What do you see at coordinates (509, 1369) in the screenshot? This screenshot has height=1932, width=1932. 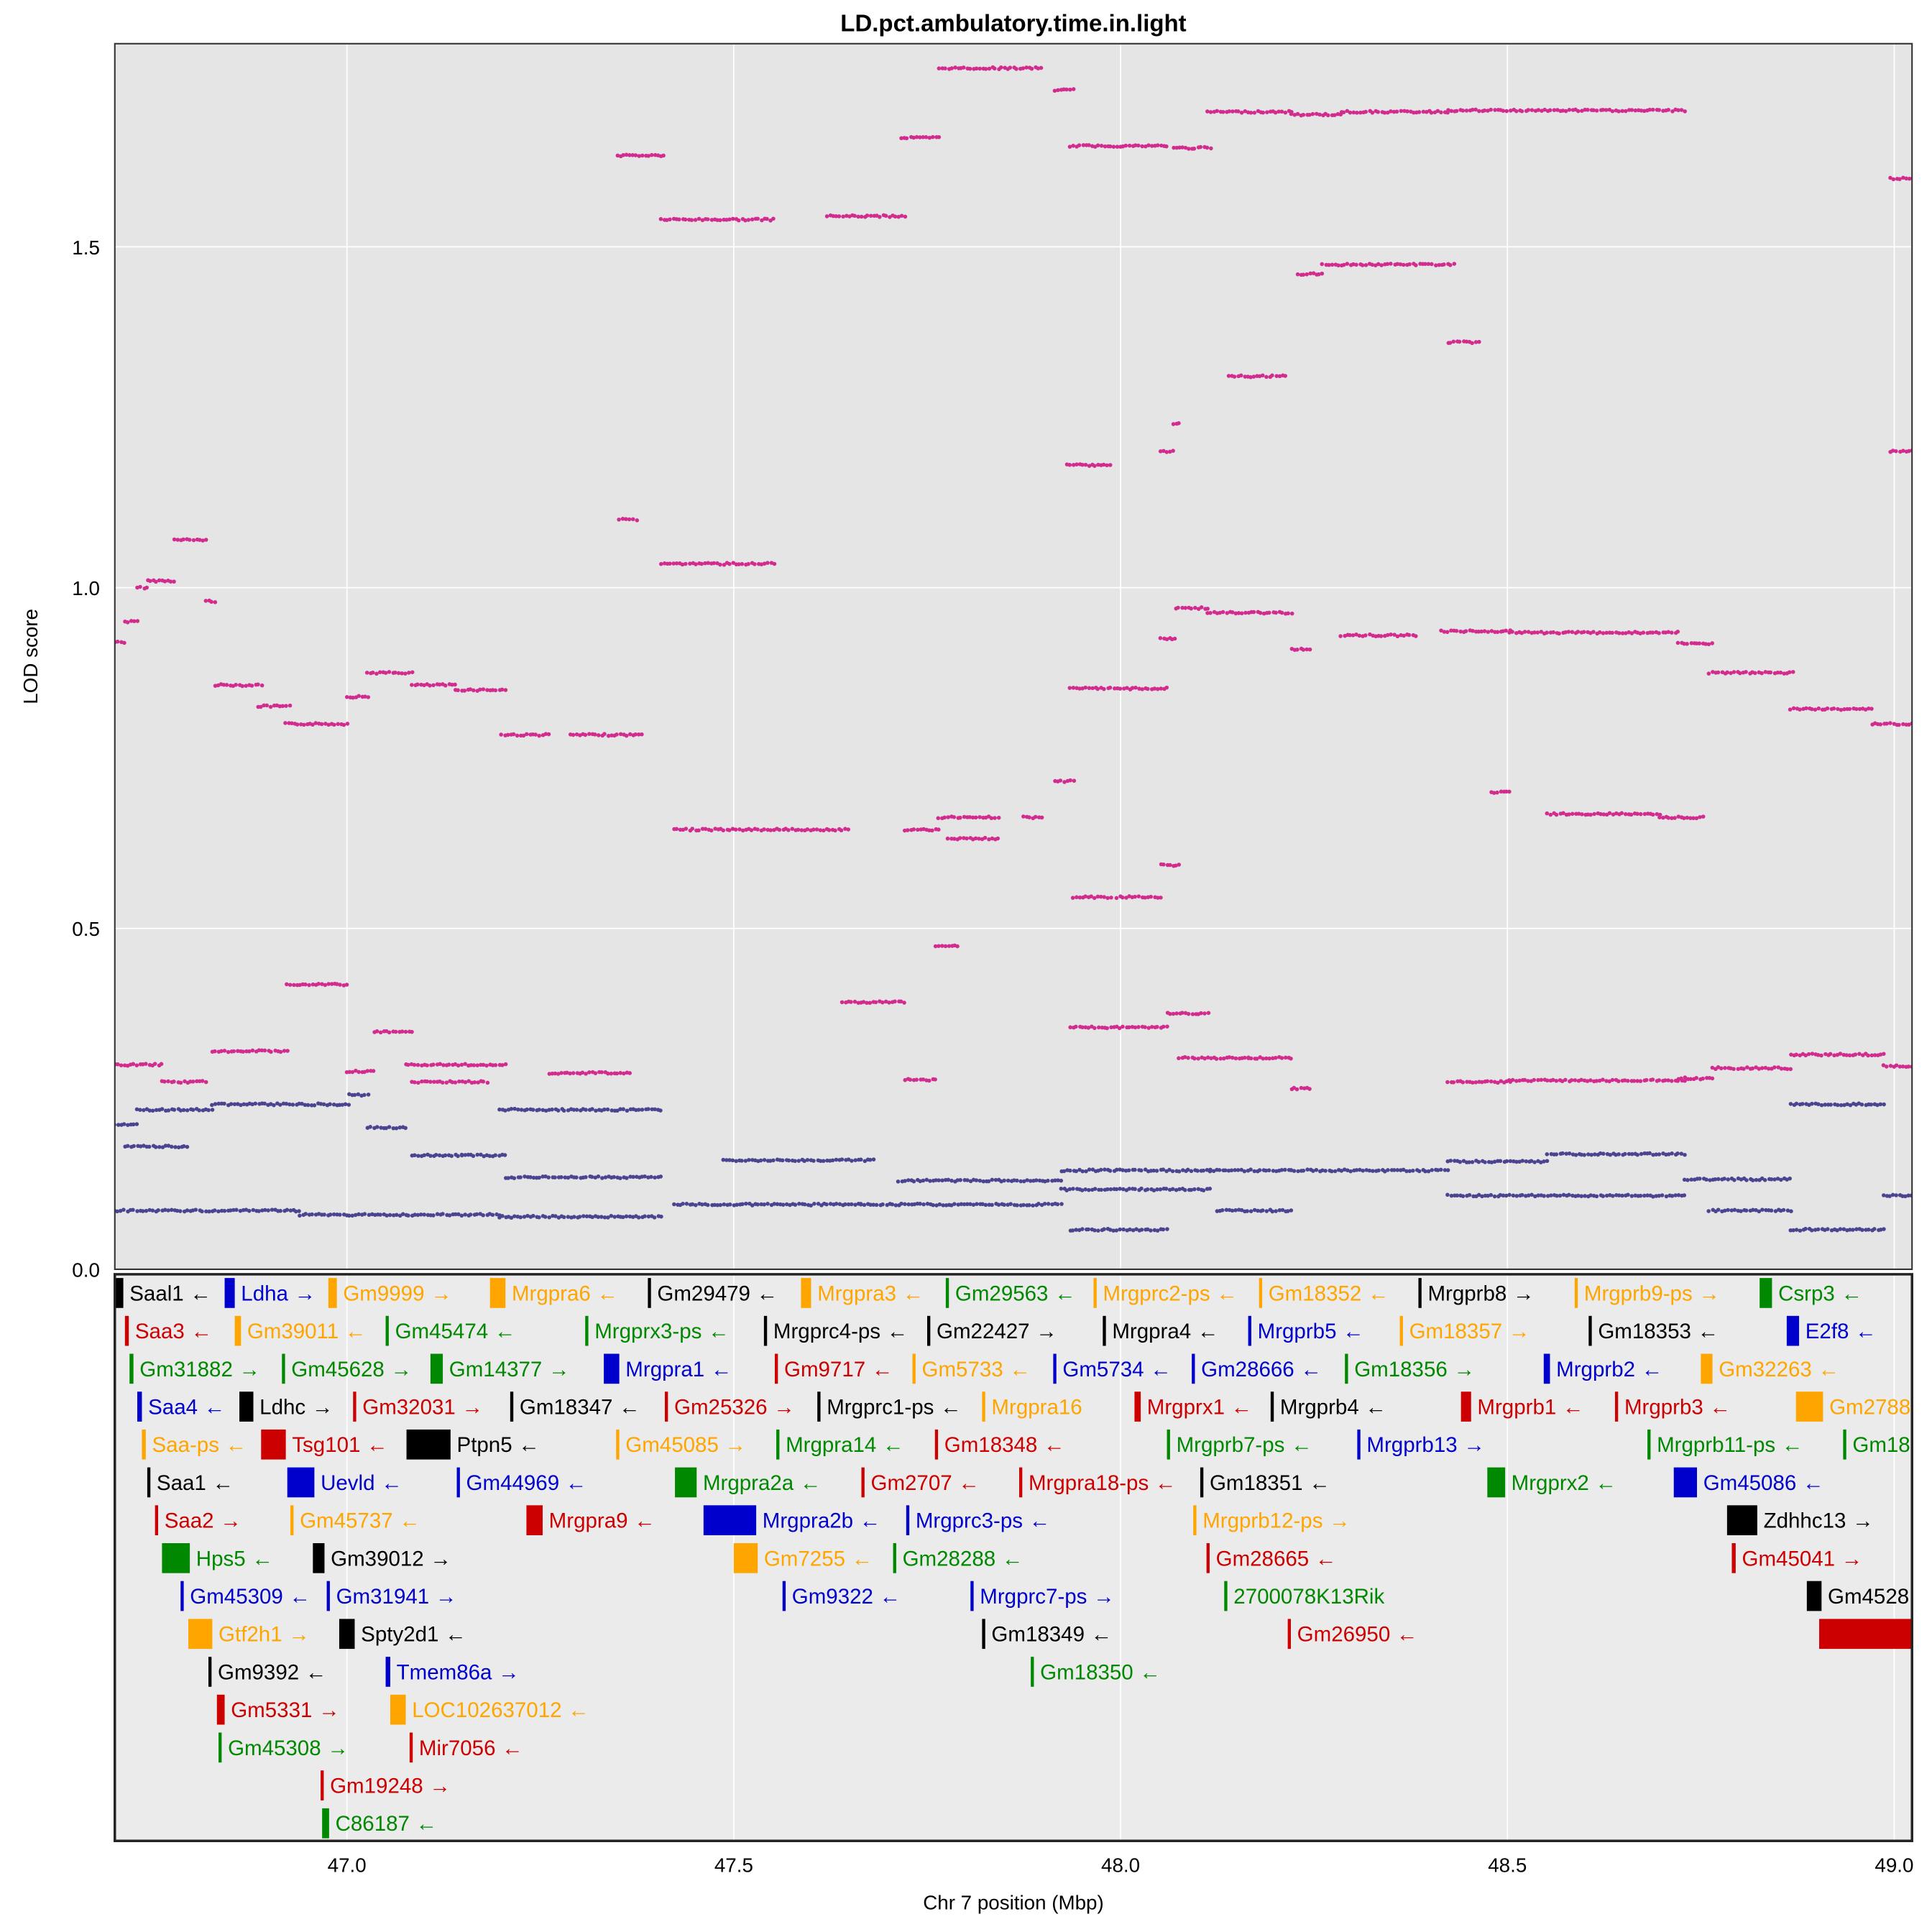 I see `gene-label: Gm14377 →` at bounding box center [509, 1369].